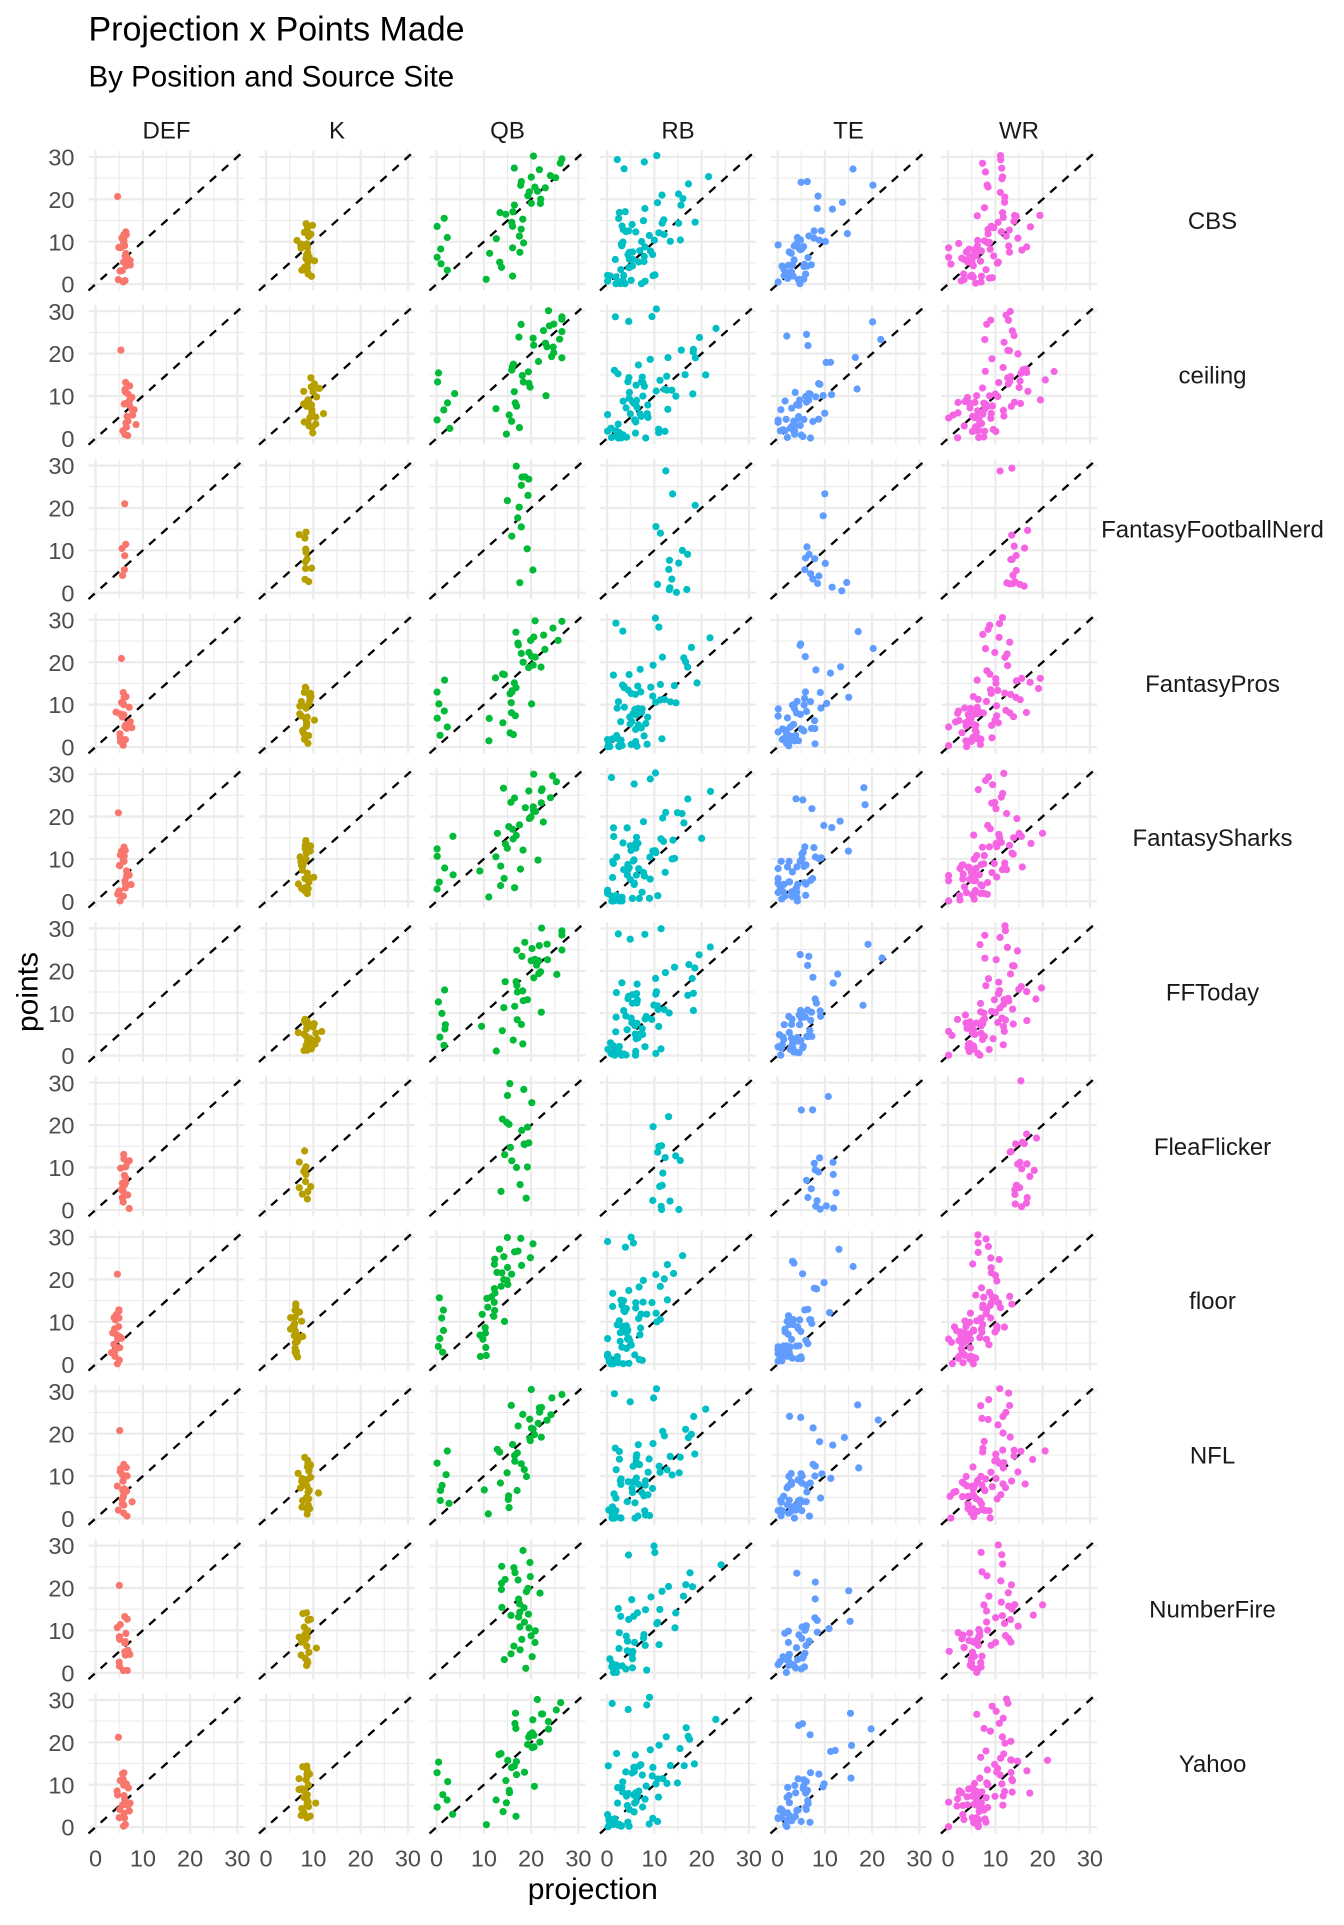 The image size is (1344, 1925). What do you see at coordinates (1019, 131) in the screenshot?
I see `svg-text: WR` at bounding box center [1019, 131].